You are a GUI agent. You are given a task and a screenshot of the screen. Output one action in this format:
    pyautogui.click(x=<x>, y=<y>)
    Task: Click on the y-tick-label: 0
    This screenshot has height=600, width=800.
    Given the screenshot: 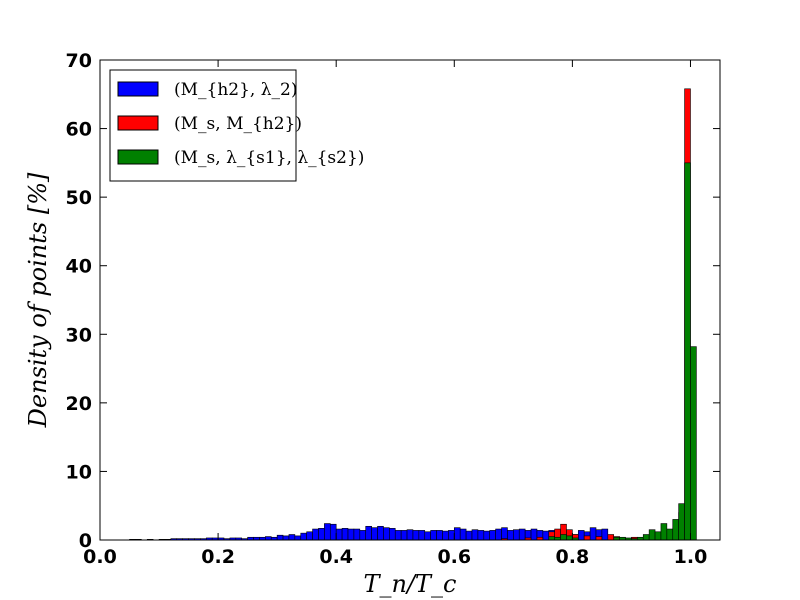 What is the action you would take?
    pyautogui.click(x=85, y=541)
    